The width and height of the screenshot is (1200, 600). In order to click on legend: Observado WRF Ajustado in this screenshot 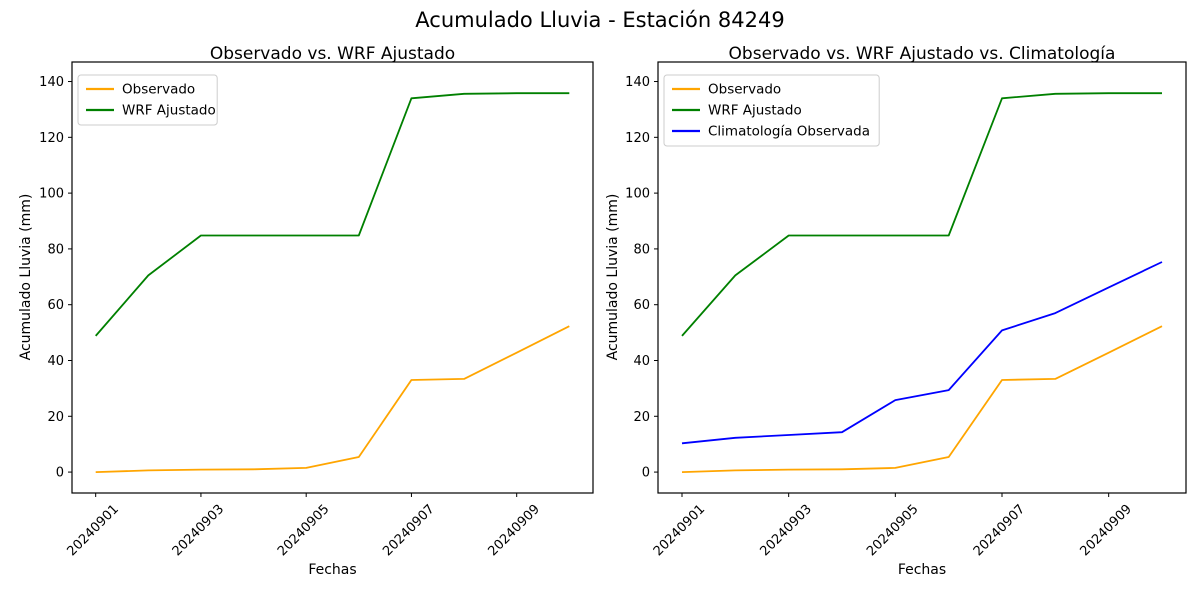, I will do `click(147, 100)`.